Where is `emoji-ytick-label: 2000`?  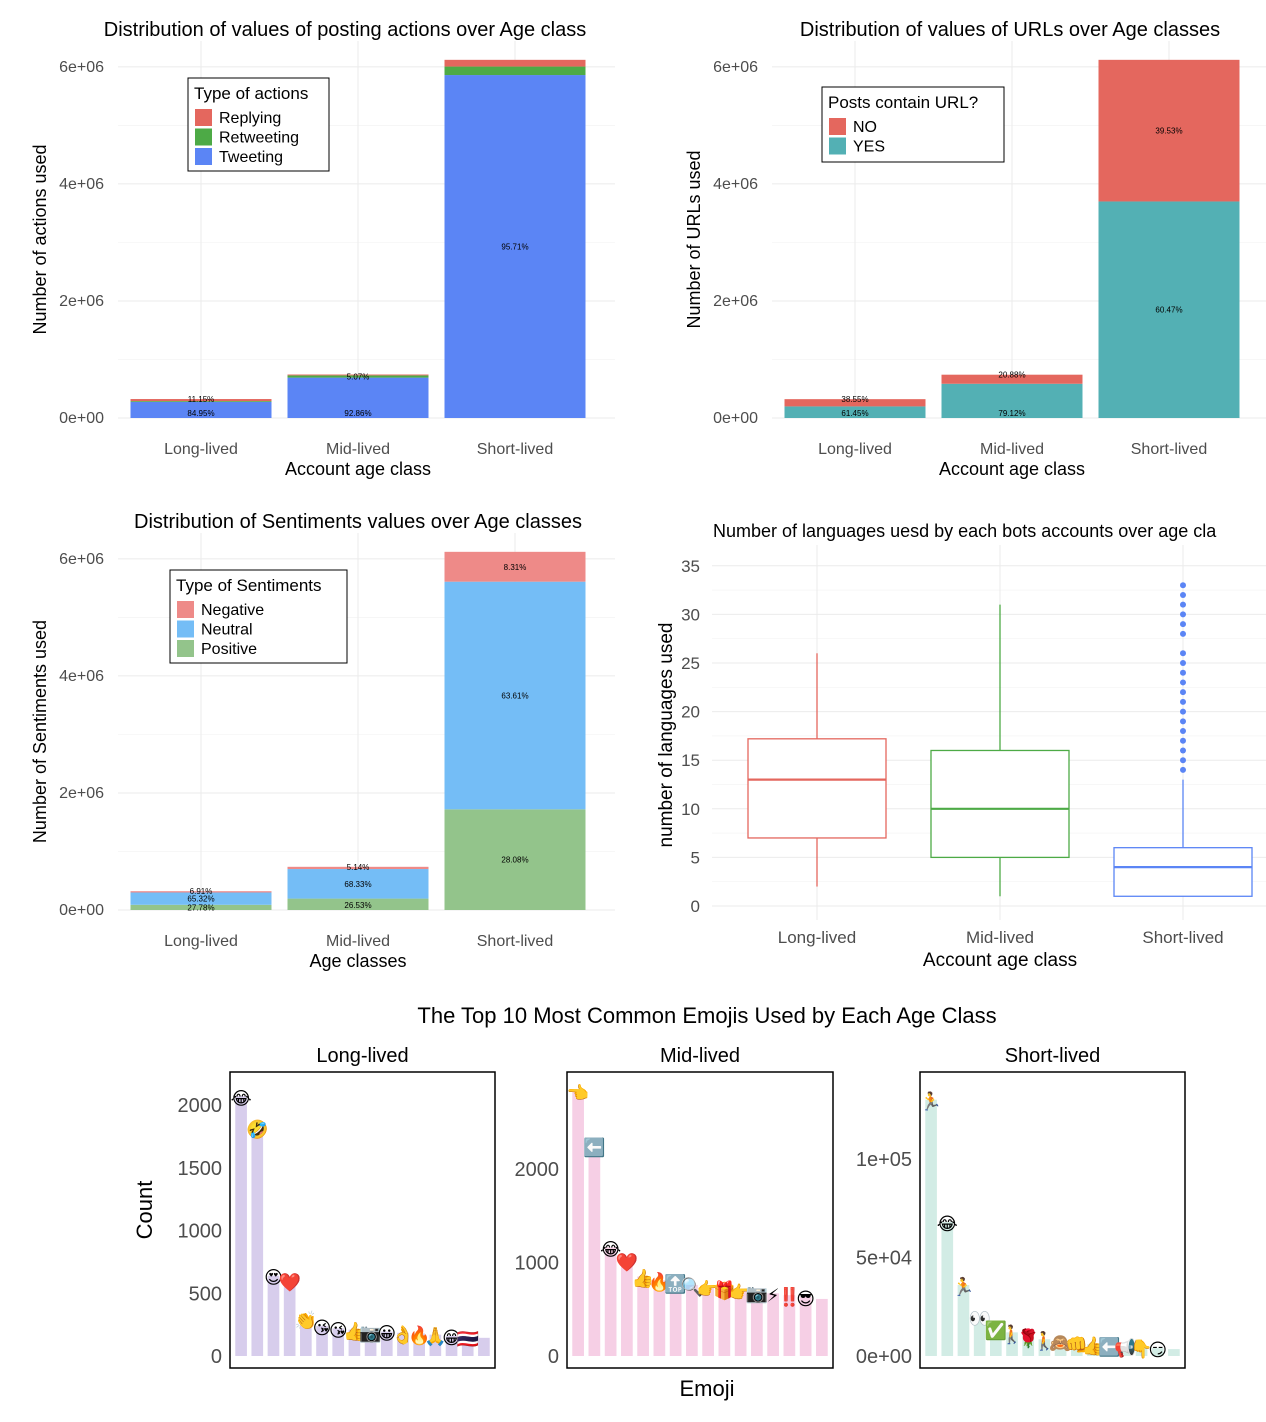 emoji-ytick-label: 2000 is located at coordinates (200, 1106).